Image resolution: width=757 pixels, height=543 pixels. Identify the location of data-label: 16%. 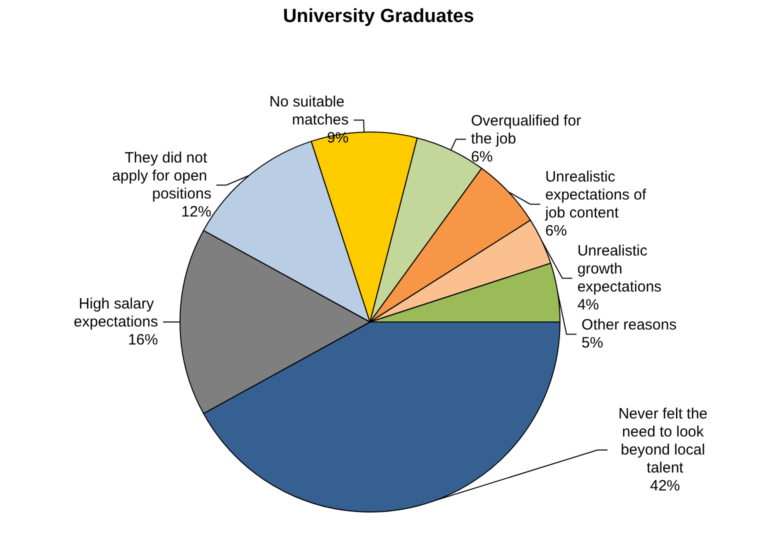
(143, 340).